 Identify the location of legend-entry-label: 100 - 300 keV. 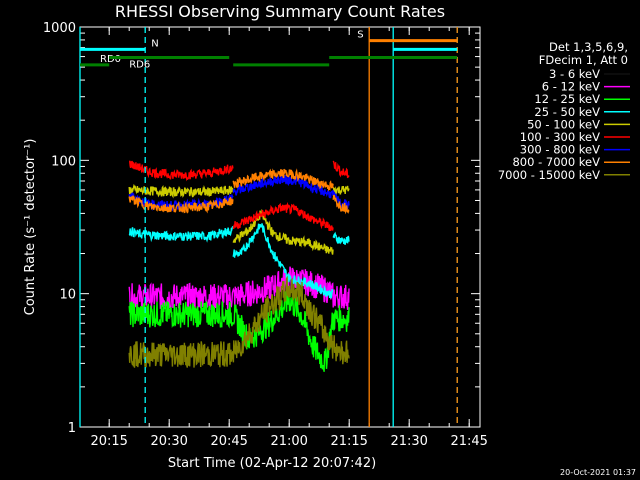
(560, 137).